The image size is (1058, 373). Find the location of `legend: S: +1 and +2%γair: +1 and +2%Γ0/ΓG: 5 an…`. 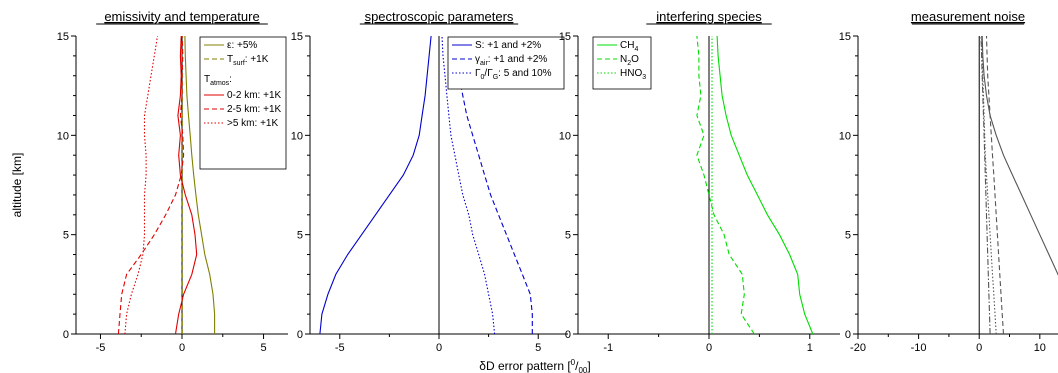

legend: S: +1 and +2%γair: +1 and +2%Γ0/ΓG: 5 an… is located at coordinates (506, 63).